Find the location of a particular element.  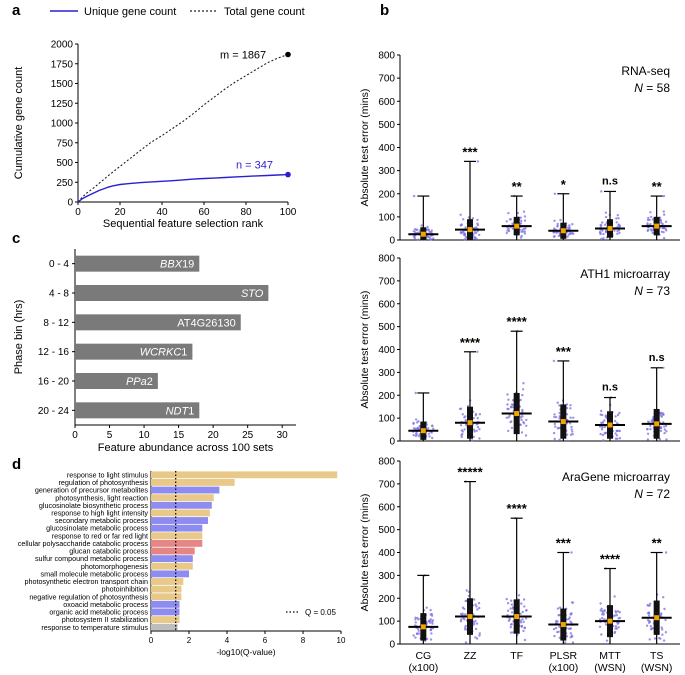

x-tick-label: 0 is located at coordinates (75, 435).